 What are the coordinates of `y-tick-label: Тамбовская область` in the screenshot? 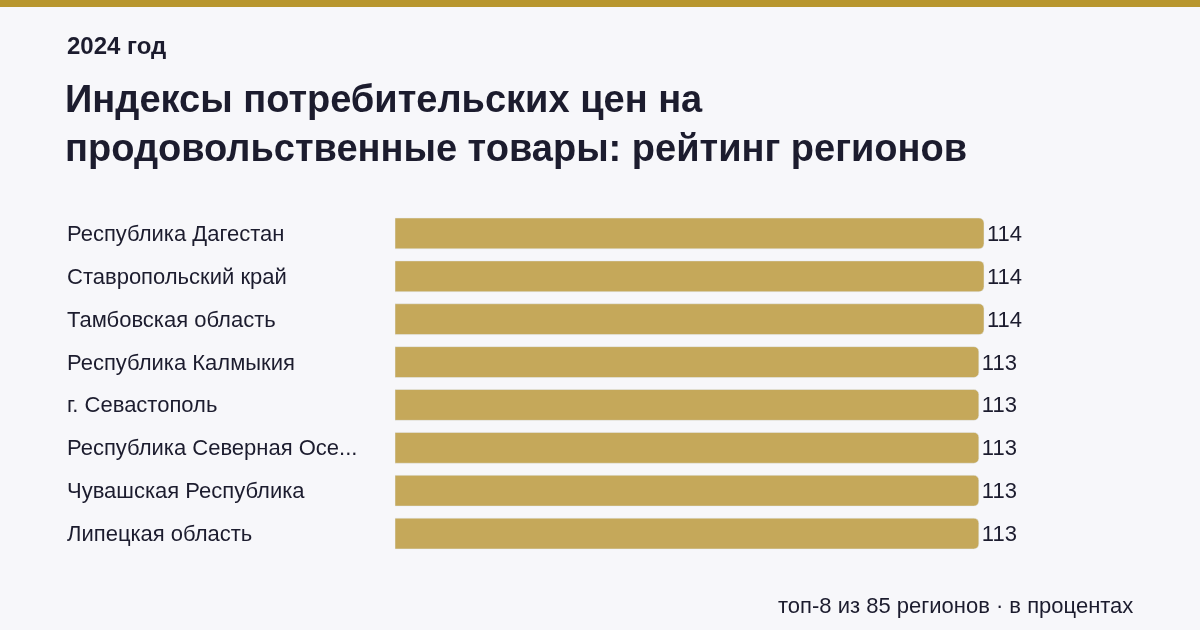 It's located at (171, 319).